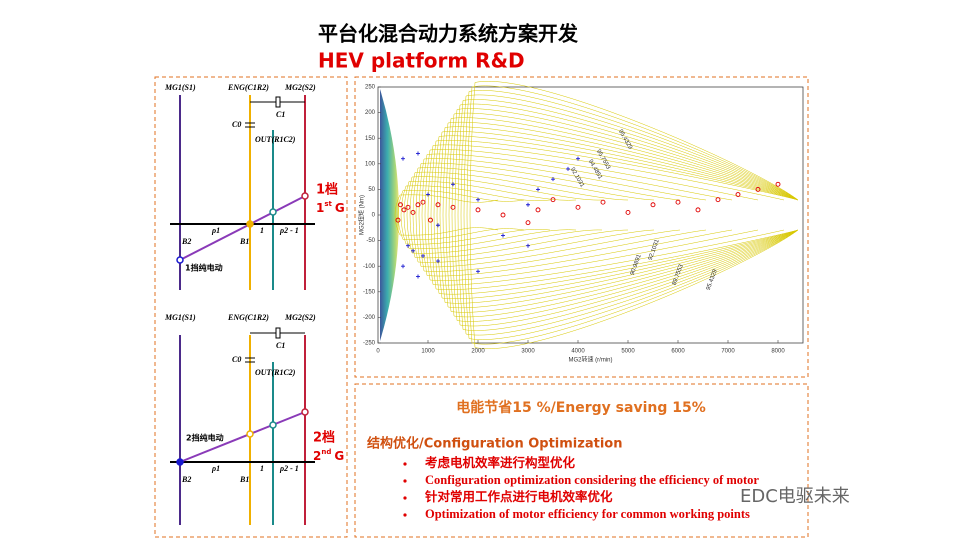  Describe the element at coordinates (581, 407) in the screenshot. I see `energy-saving: 电能节省15 %/Energy saving 15%` at that location.